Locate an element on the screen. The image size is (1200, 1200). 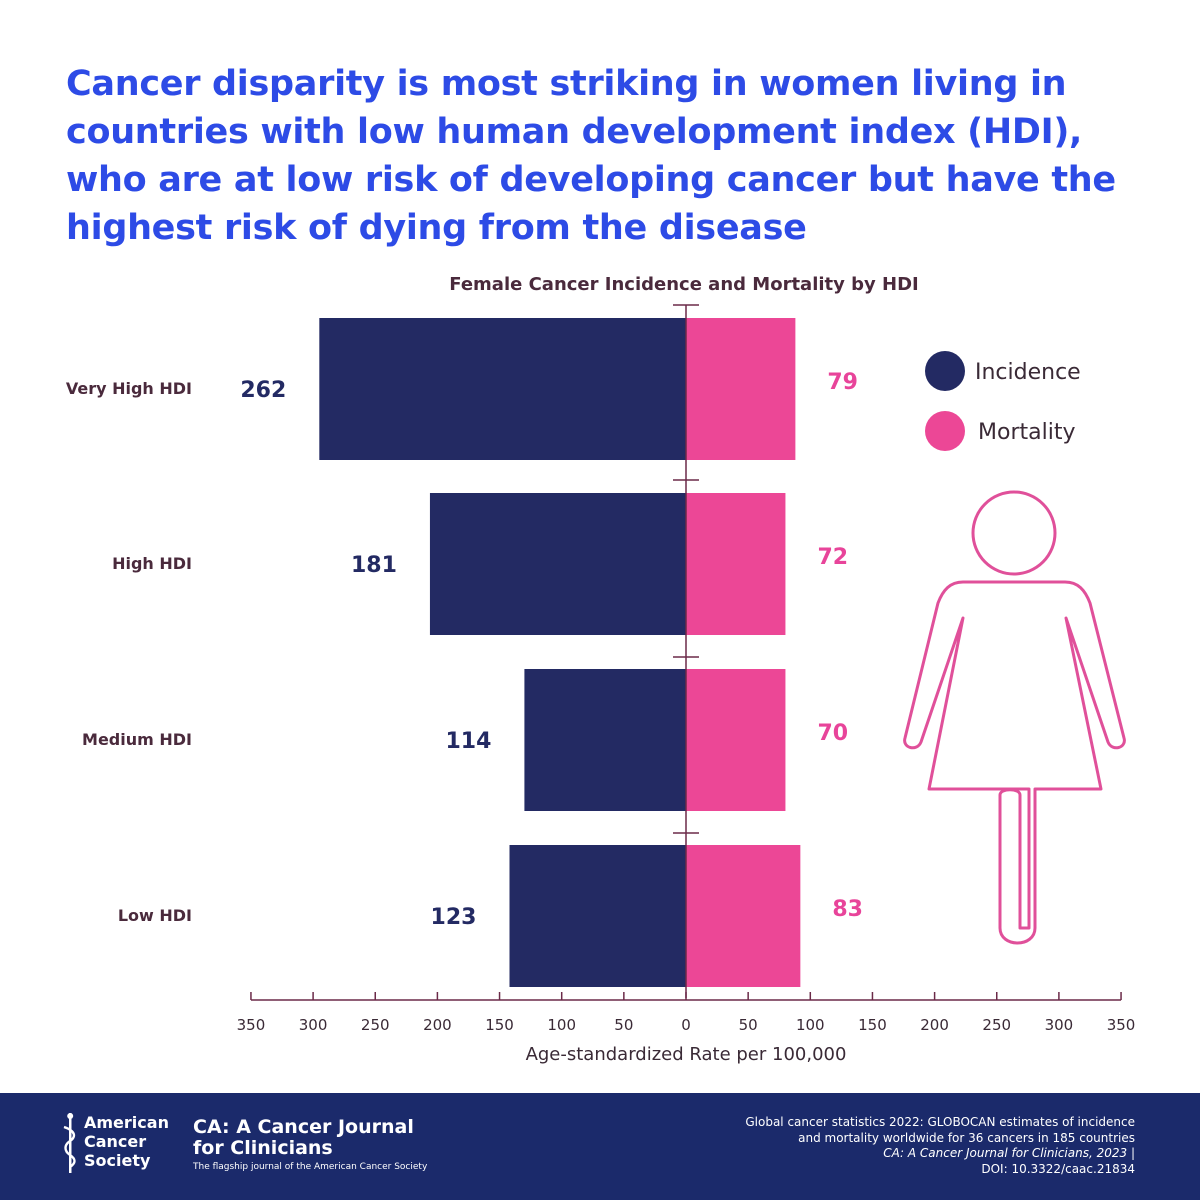
x-tick-label-8: 50 is located at coordinates (748, 1025).